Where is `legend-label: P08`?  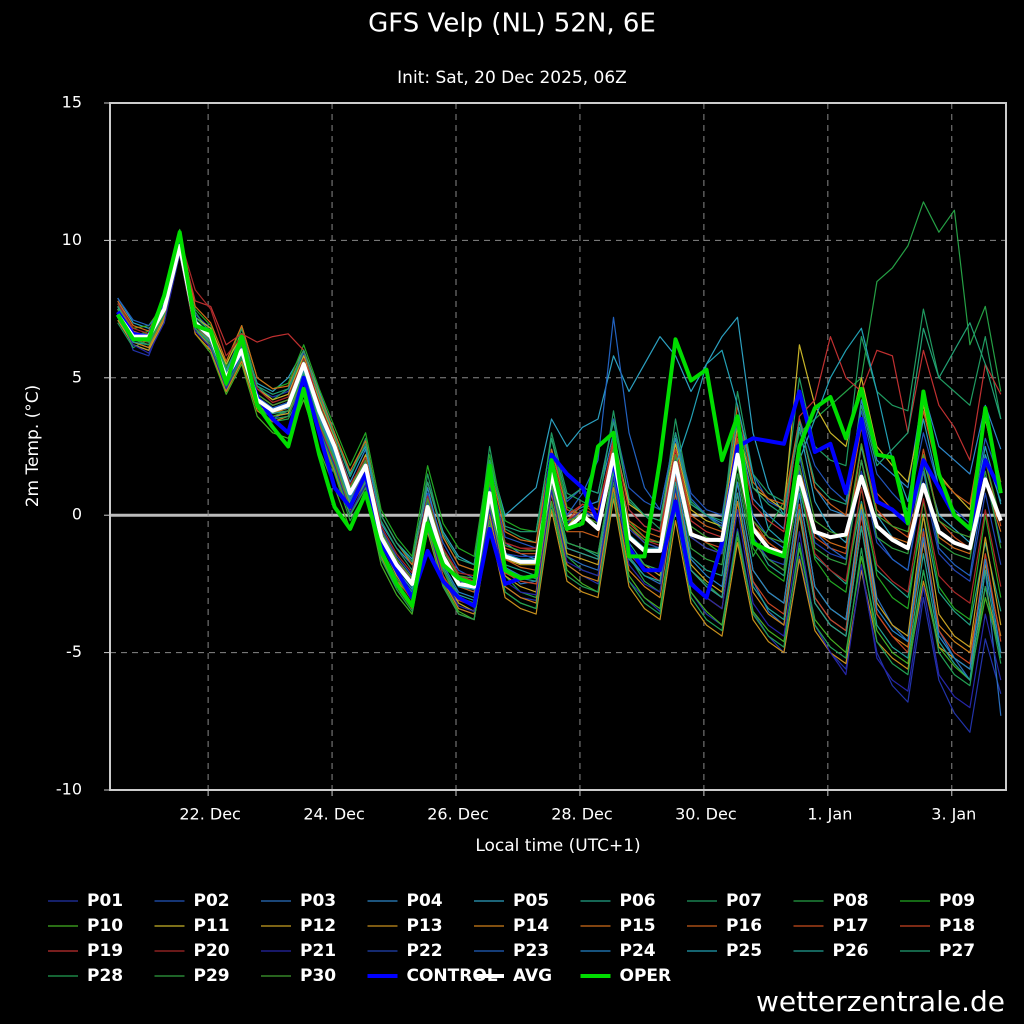
legend-label: P08 is located at coordinates (851, 901).